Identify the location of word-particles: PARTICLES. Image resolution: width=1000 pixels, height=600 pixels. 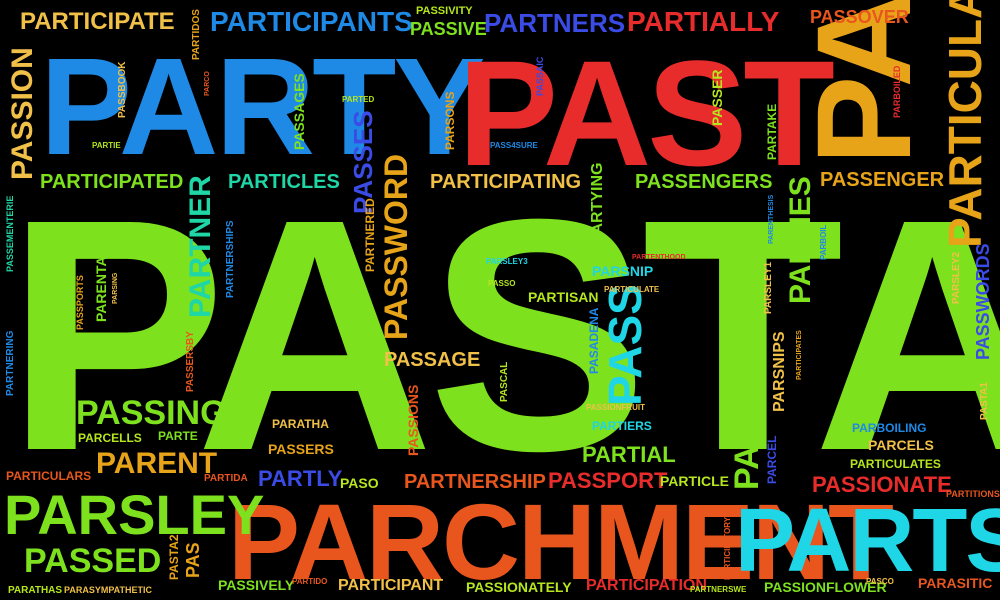
(284, 182).